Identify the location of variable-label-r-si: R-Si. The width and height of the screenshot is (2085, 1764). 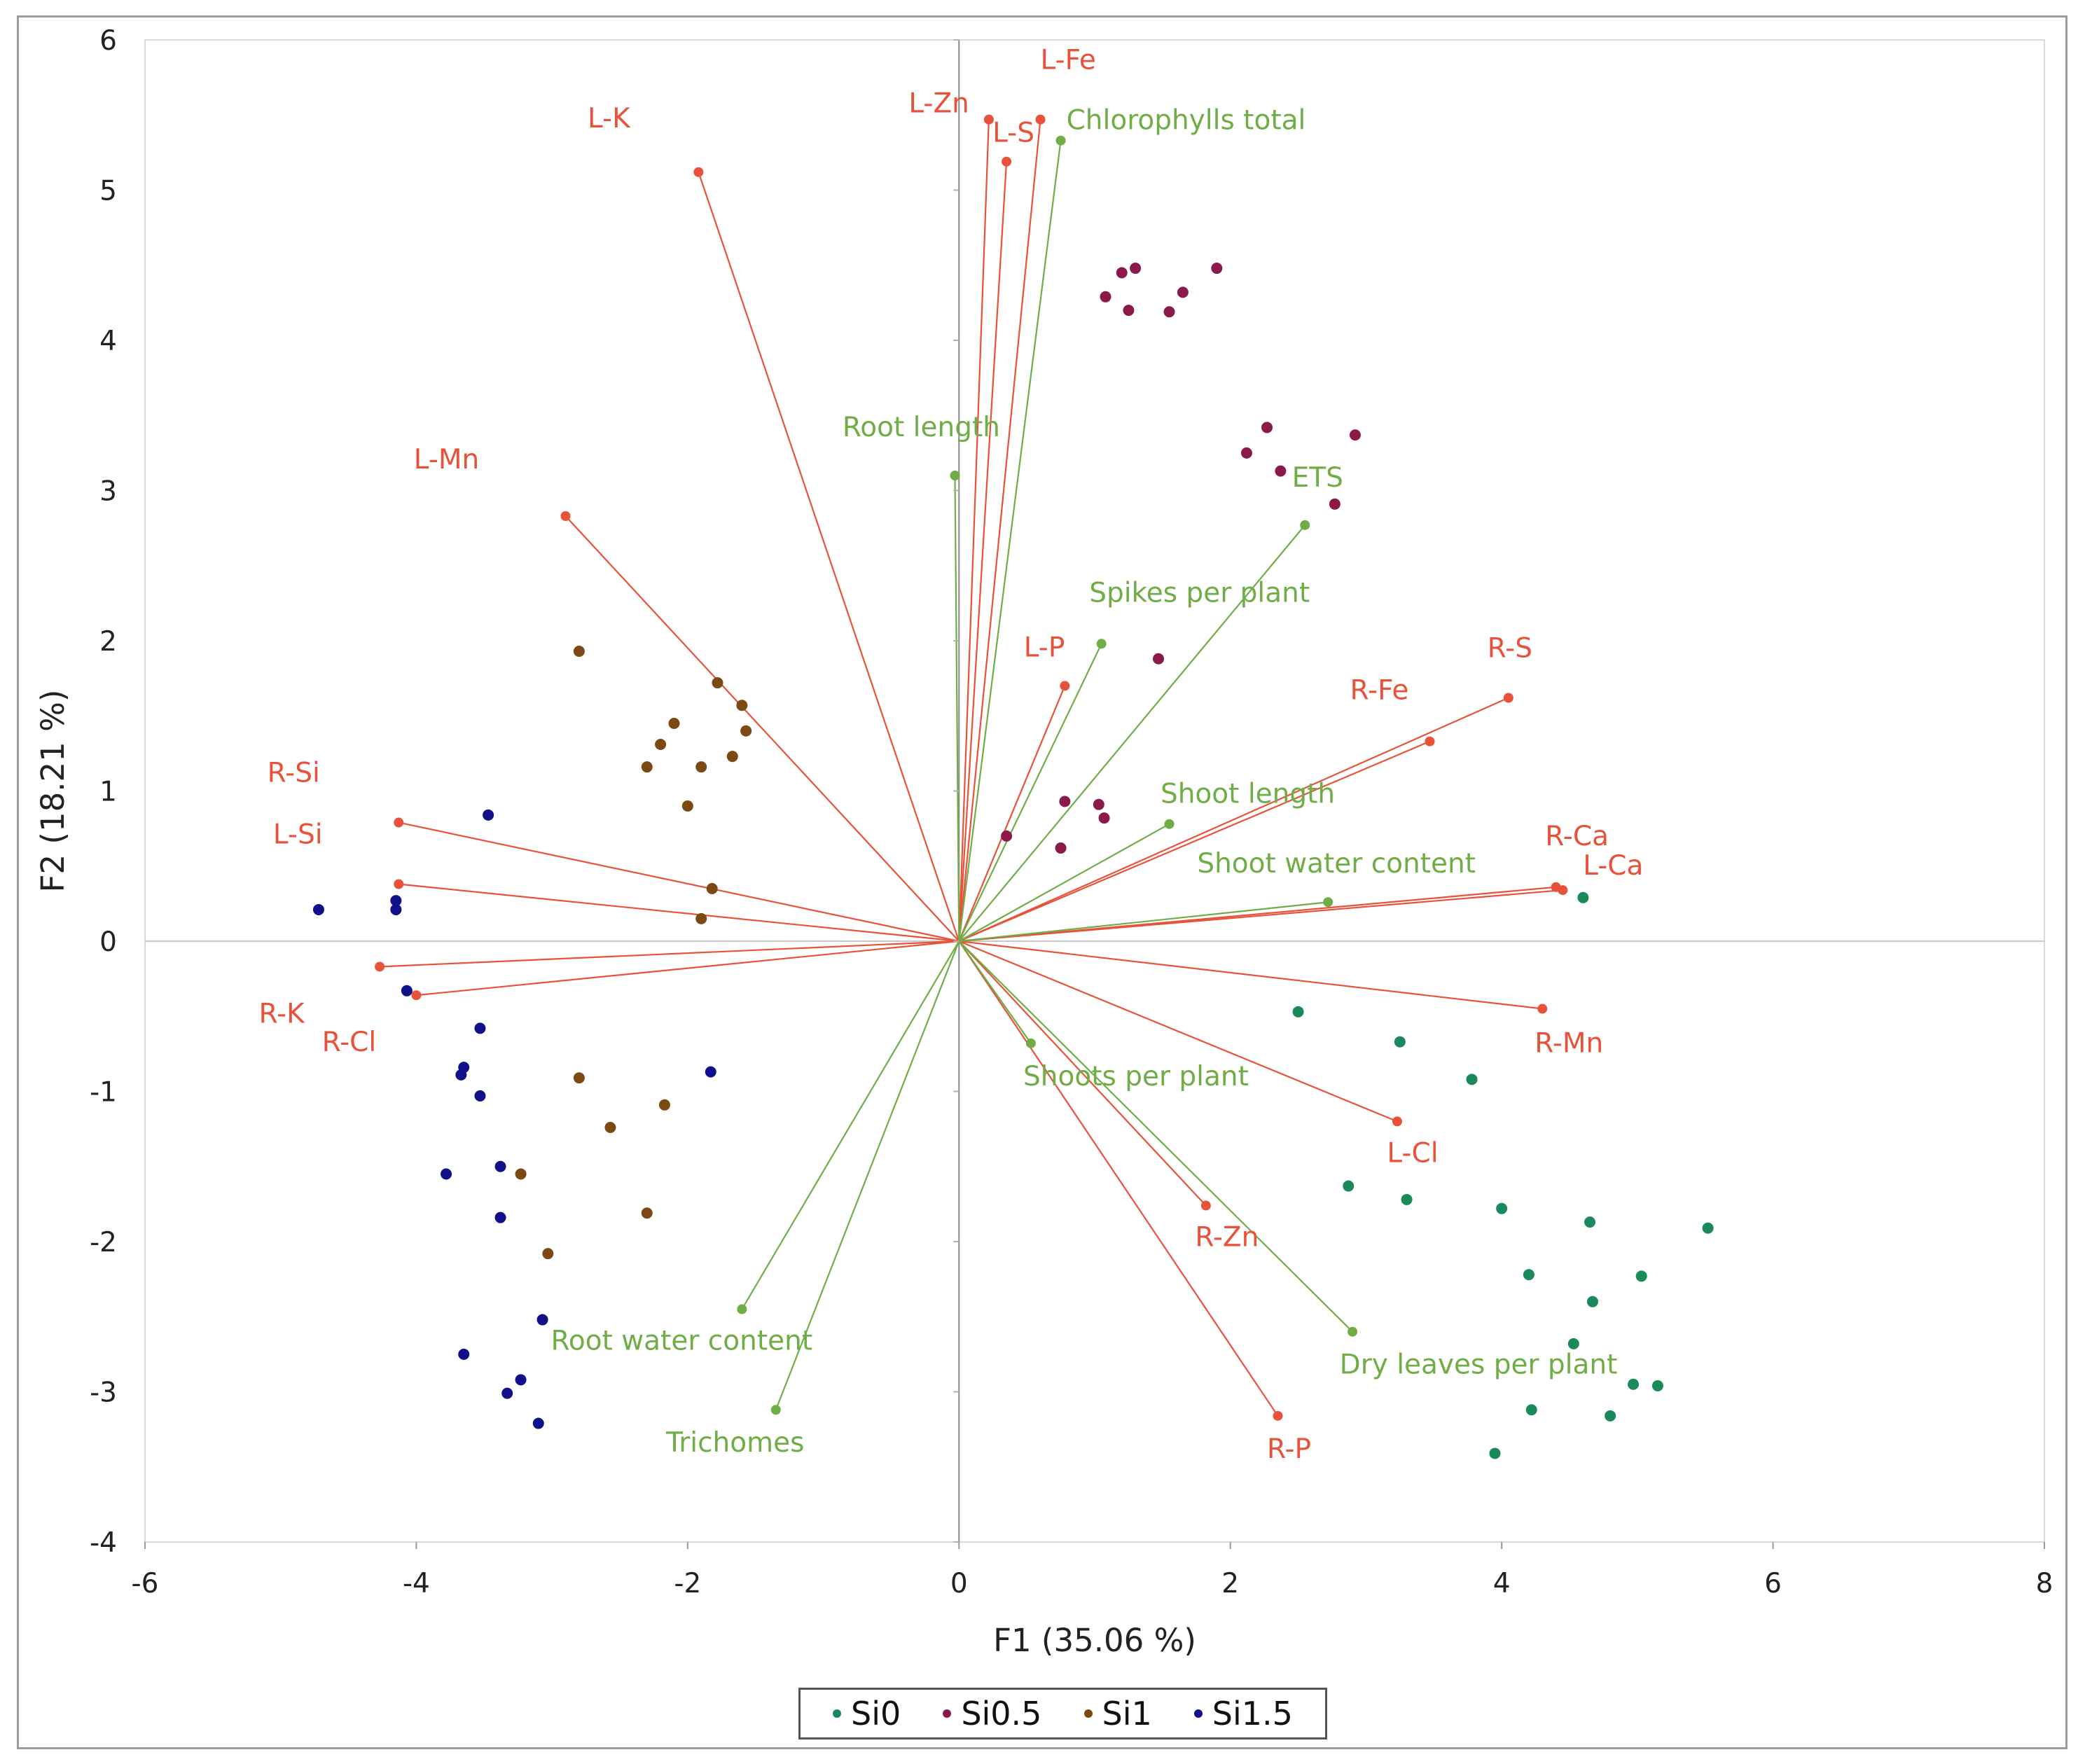
(294, 773).